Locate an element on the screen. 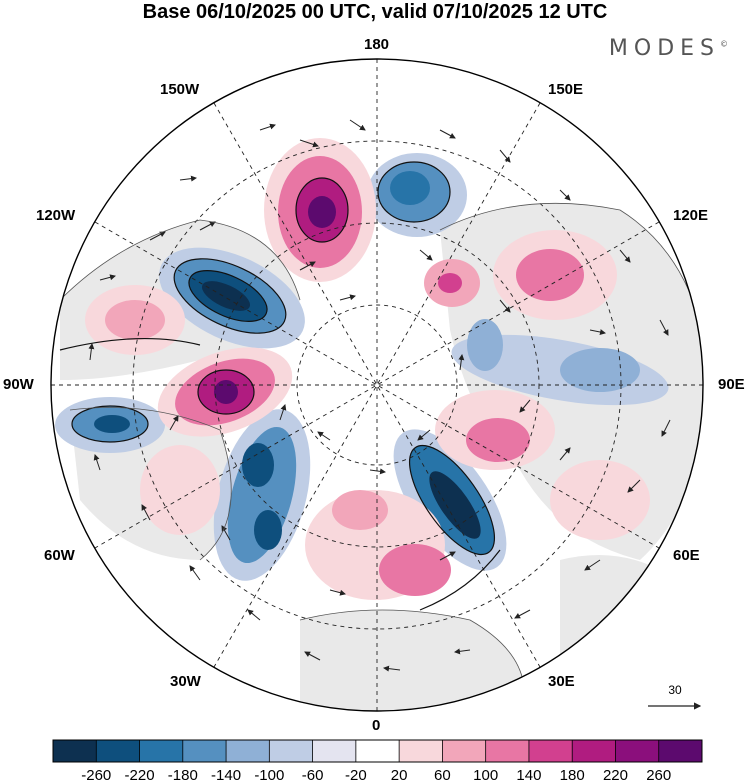 The height and width of the screenshot is (783, 750). colorbar-tick-label: -140 is located at coordinates (226, 775).